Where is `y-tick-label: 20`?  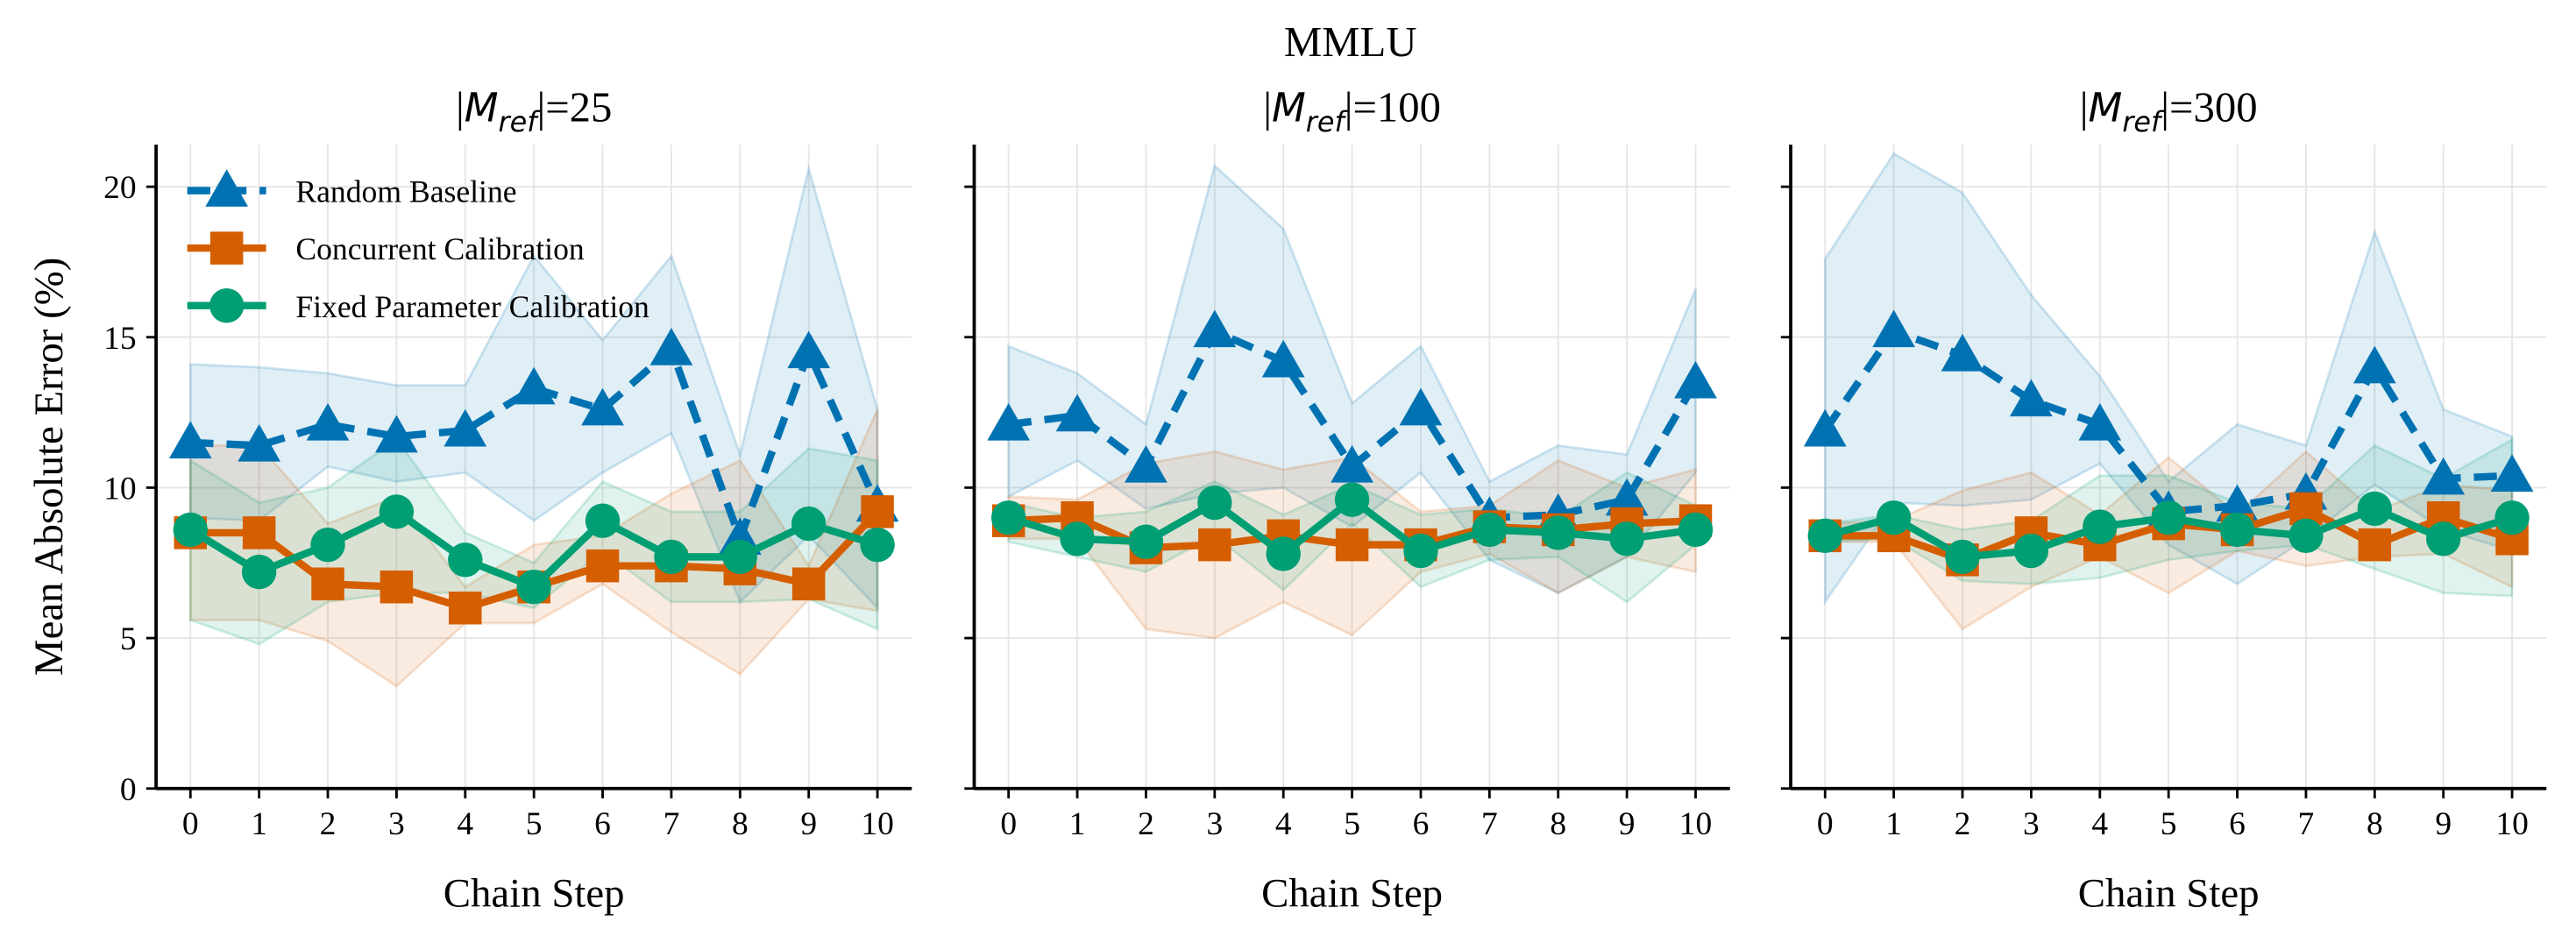 y-tick-label: 20 is located at coordinates (119, 188).